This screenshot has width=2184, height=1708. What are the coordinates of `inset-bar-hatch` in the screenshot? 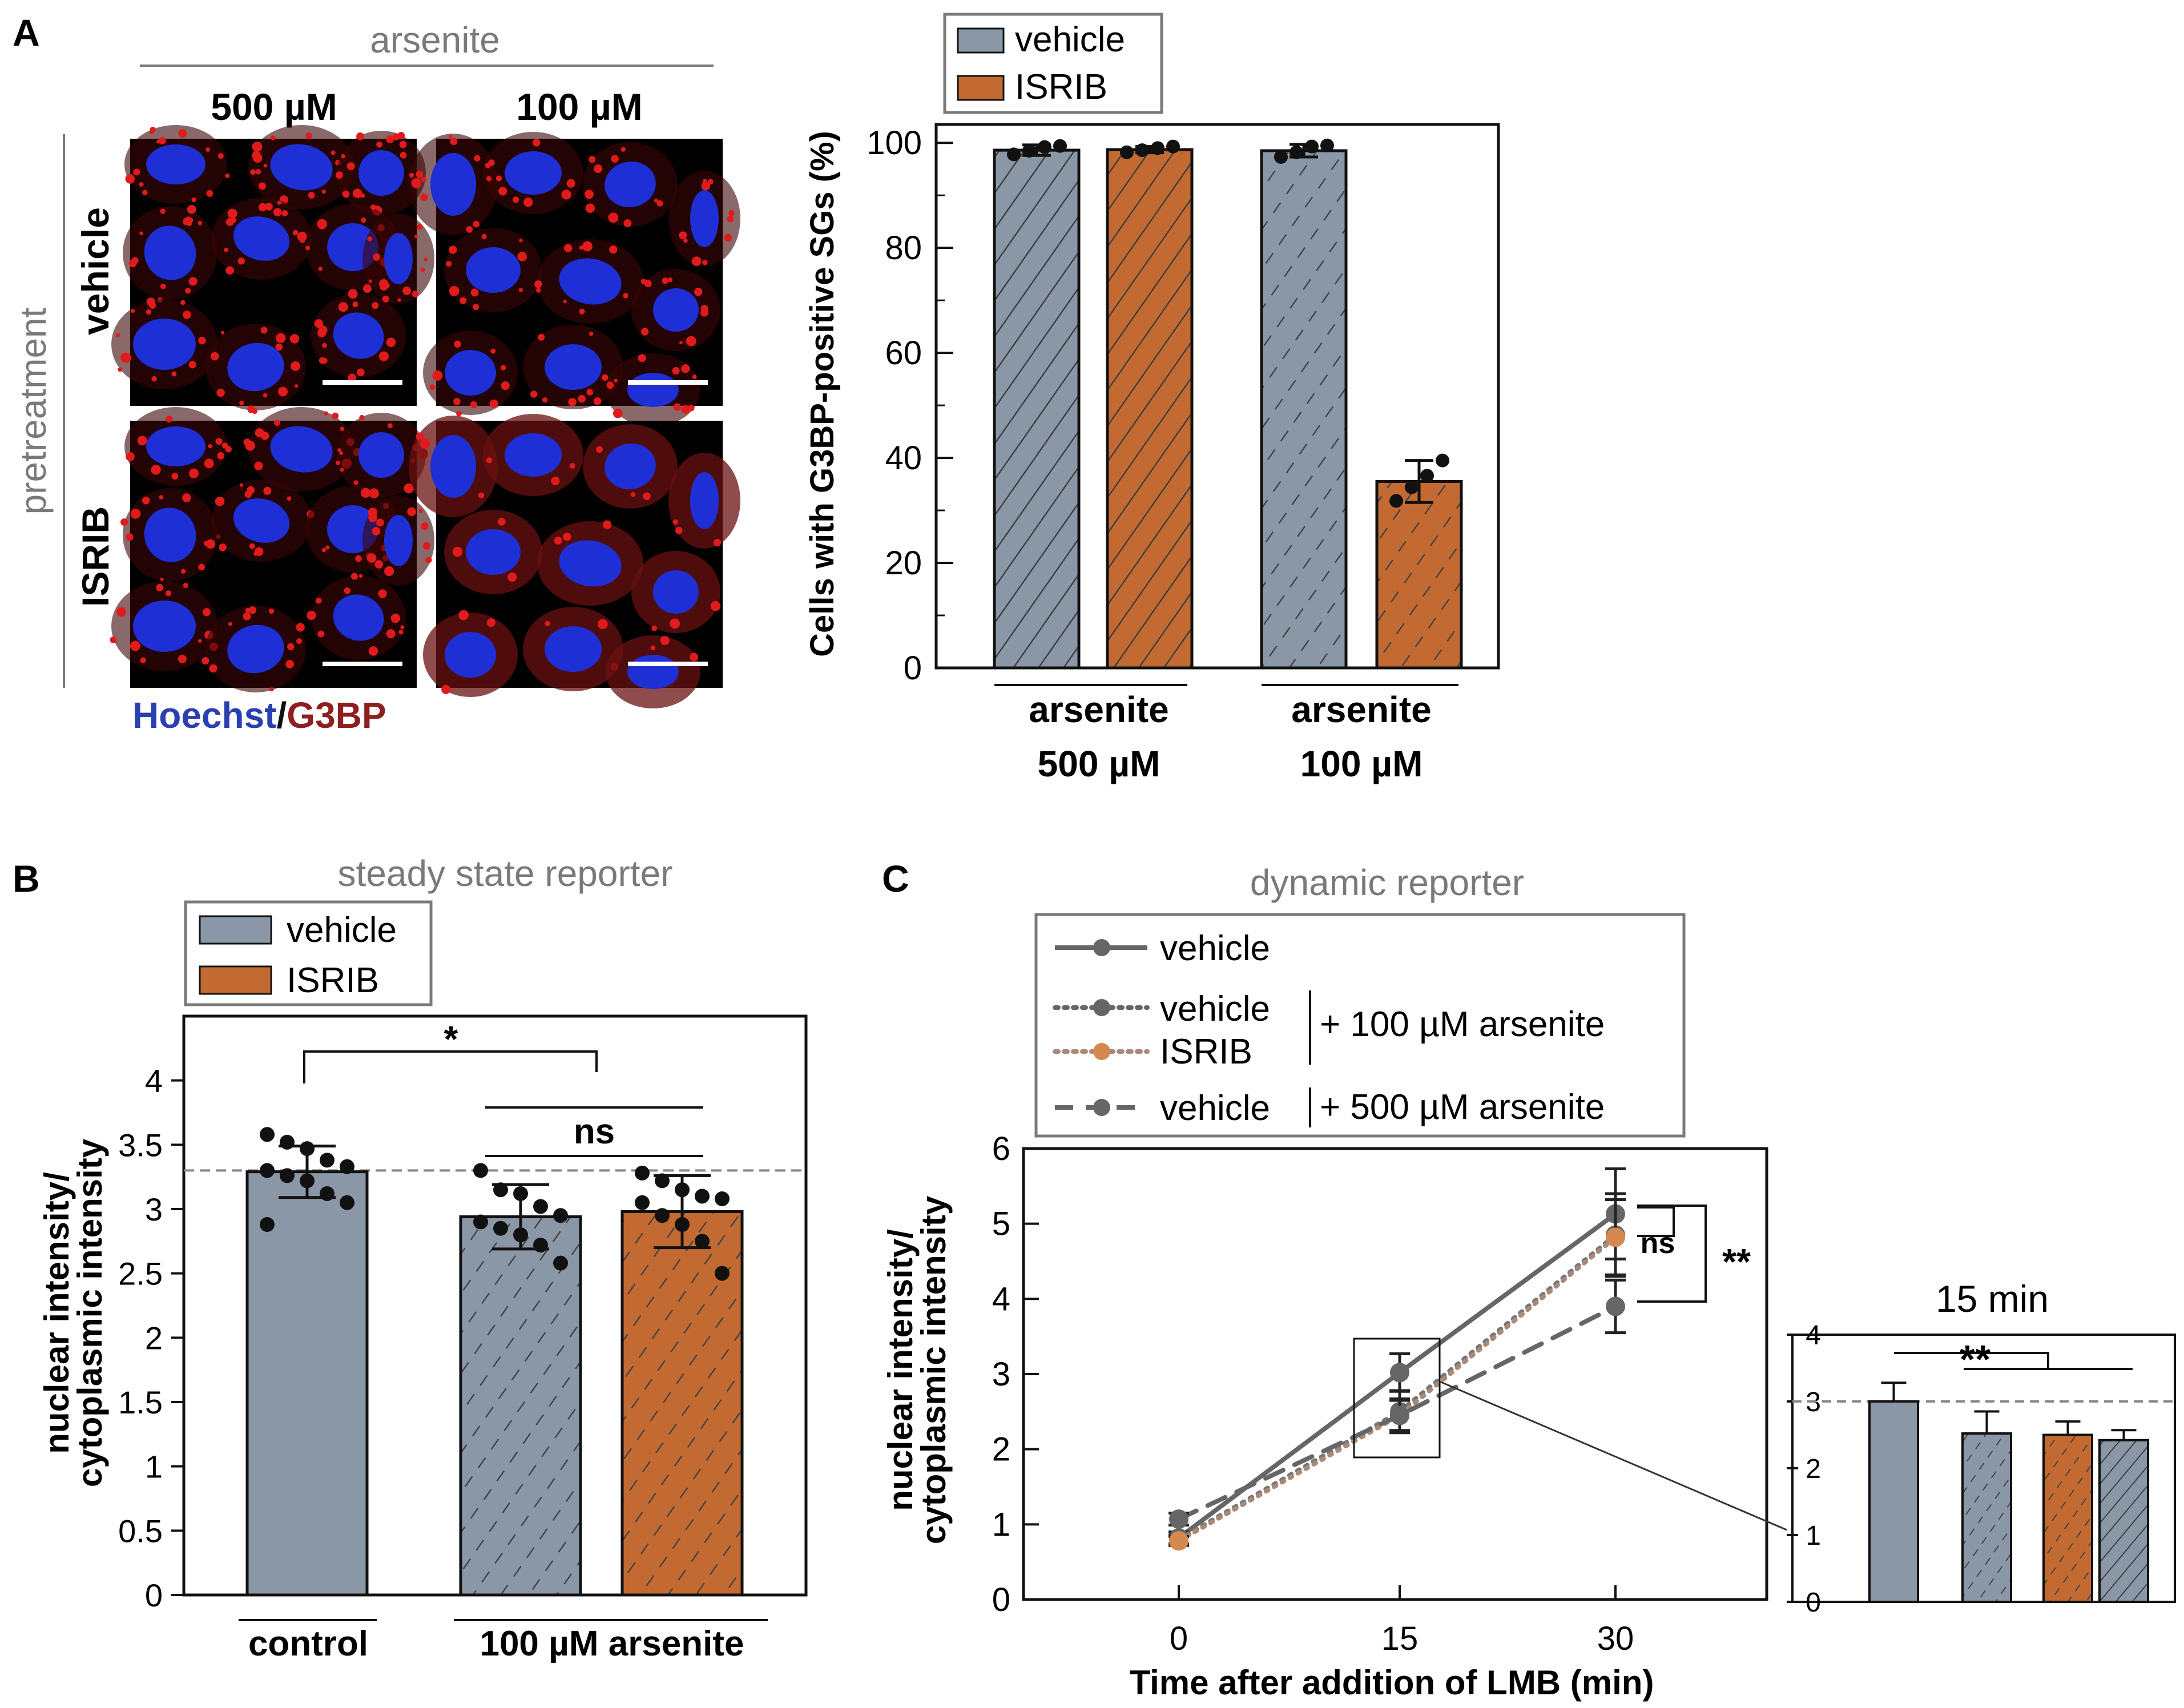 It's located at (1986, 1517).